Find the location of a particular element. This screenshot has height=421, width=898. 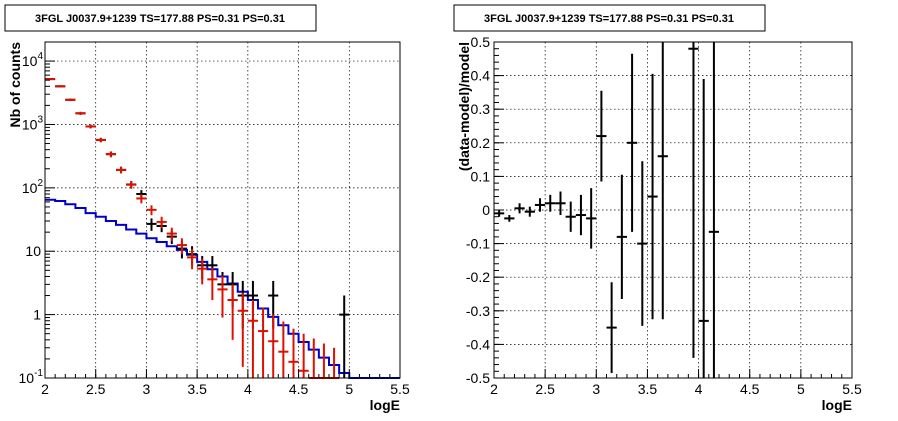

residuals-x-label: logE is located at coordinates (837, 405).